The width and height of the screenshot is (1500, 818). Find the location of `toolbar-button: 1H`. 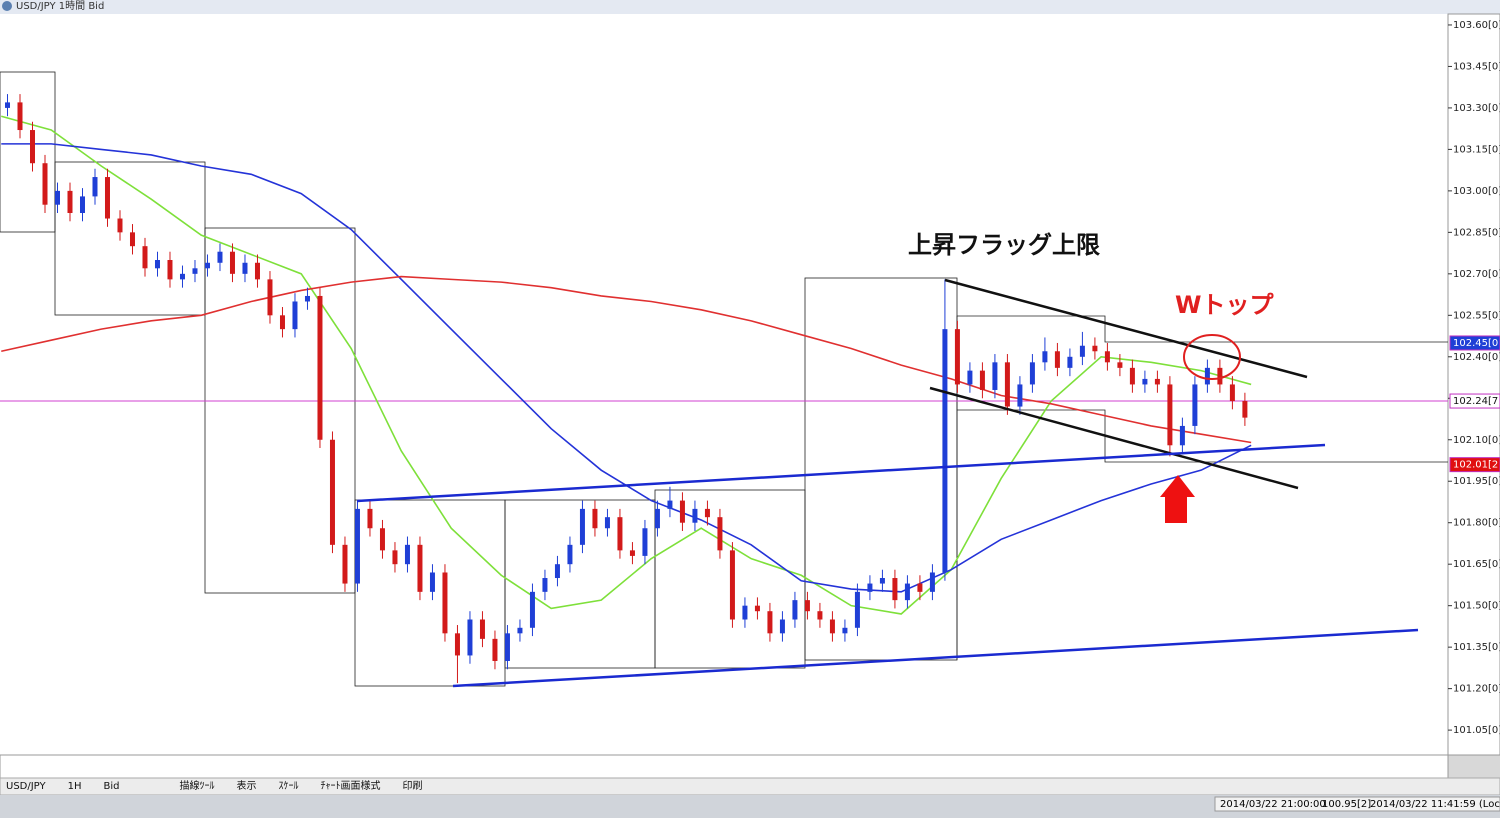

toolbar-button: 1H is located at coordinates (75, 786).